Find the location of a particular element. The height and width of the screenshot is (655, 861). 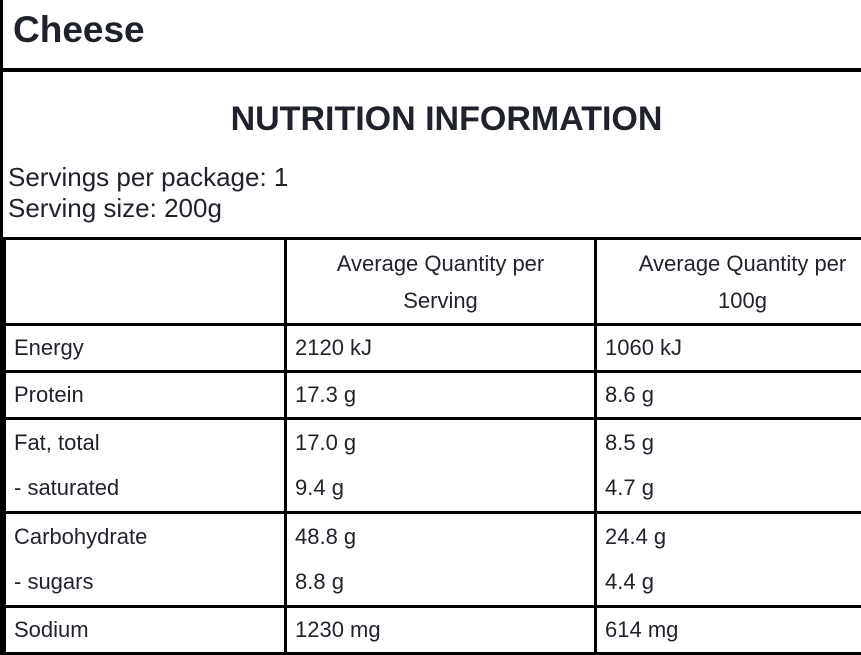

serving-value: 8.8 g is located at coordinates (441, 583).